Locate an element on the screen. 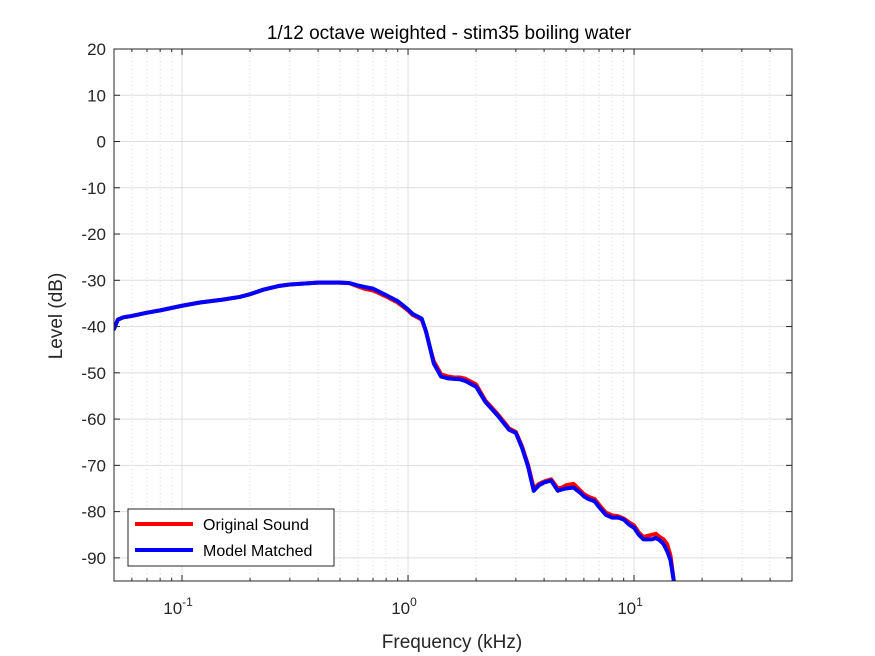 The height and width of the screenshot is (656, 875). y-tick-labels: 20 10 0 -10 -20 -30 -40 -50 -60 -70 -80 -90 is located at coordinates (93, 304).